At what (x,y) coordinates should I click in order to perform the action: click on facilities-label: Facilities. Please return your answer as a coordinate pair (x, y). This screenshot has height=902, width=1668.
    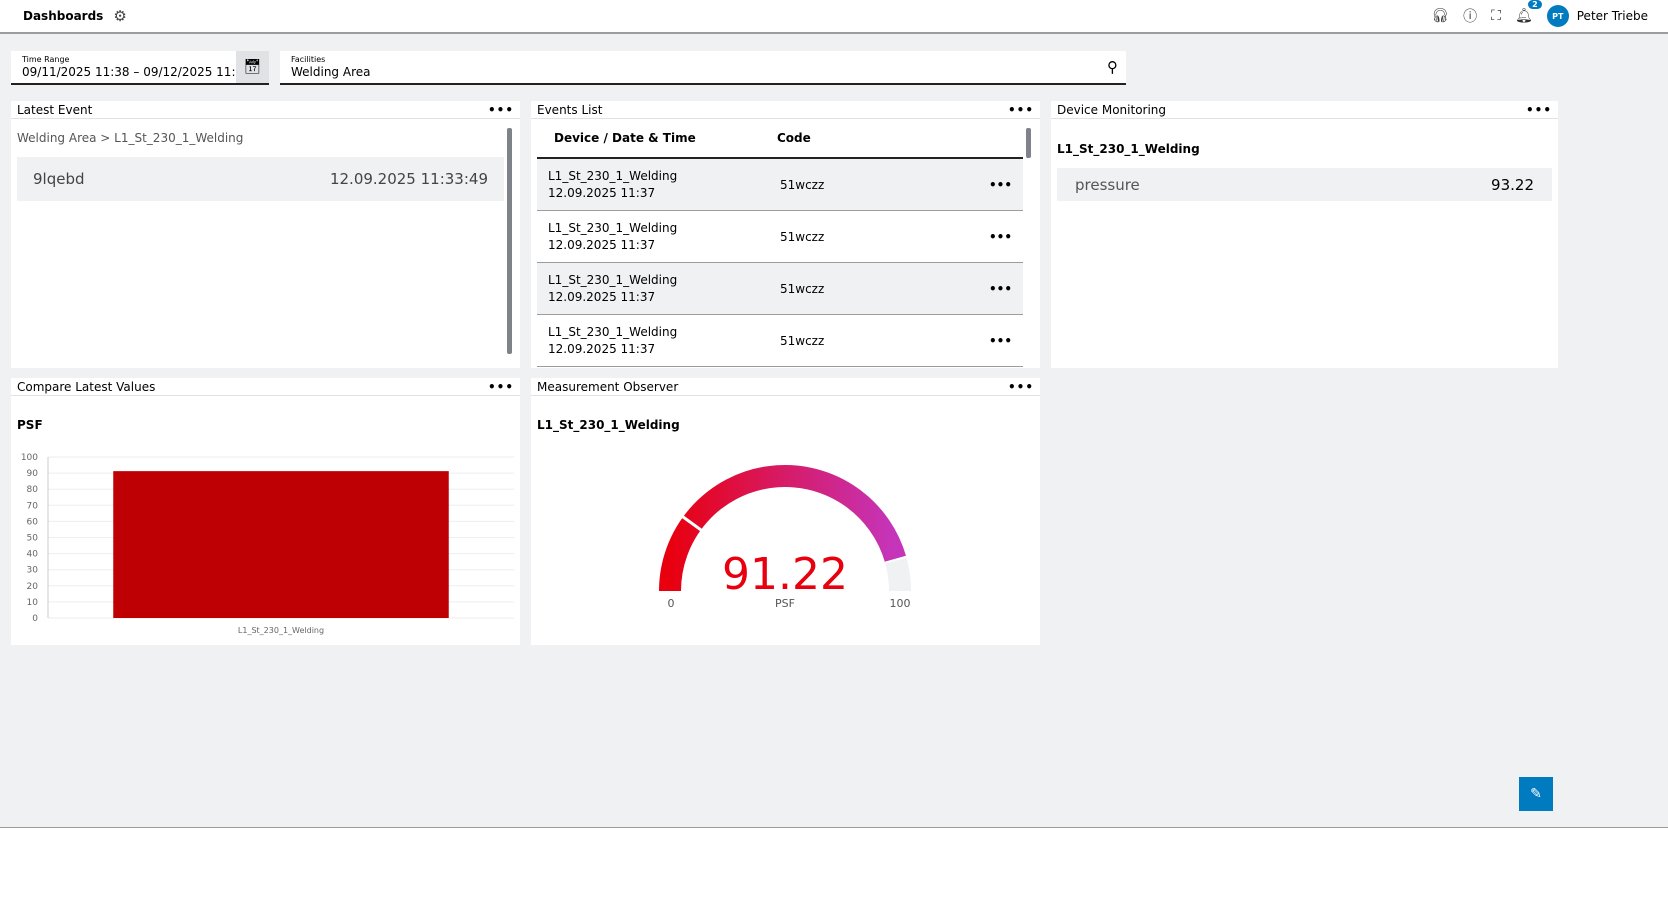
    Looking at the image, I should click on (308, 59).